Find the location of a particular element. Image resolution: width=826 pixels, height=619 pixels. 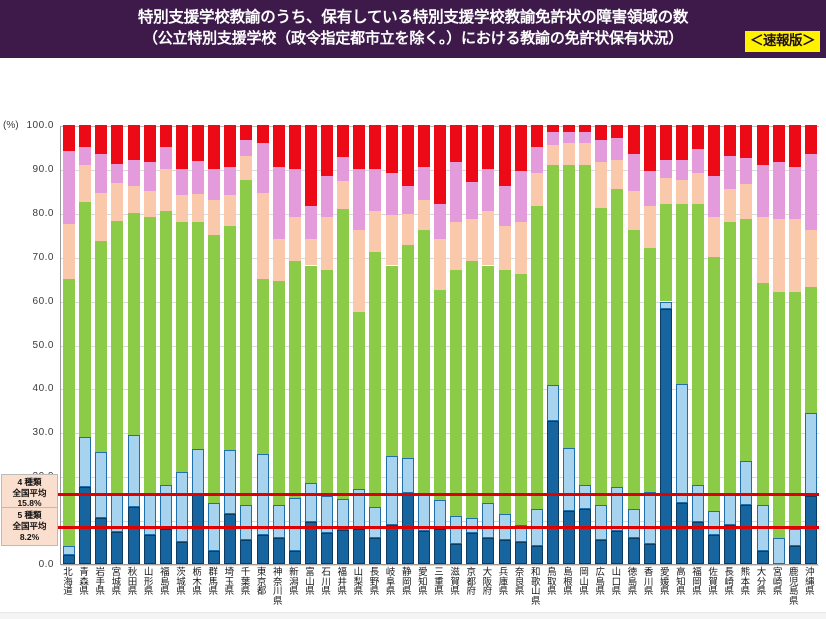

x-axis-label-岩手県: 岩手県 is located at coordinates (100, 582).